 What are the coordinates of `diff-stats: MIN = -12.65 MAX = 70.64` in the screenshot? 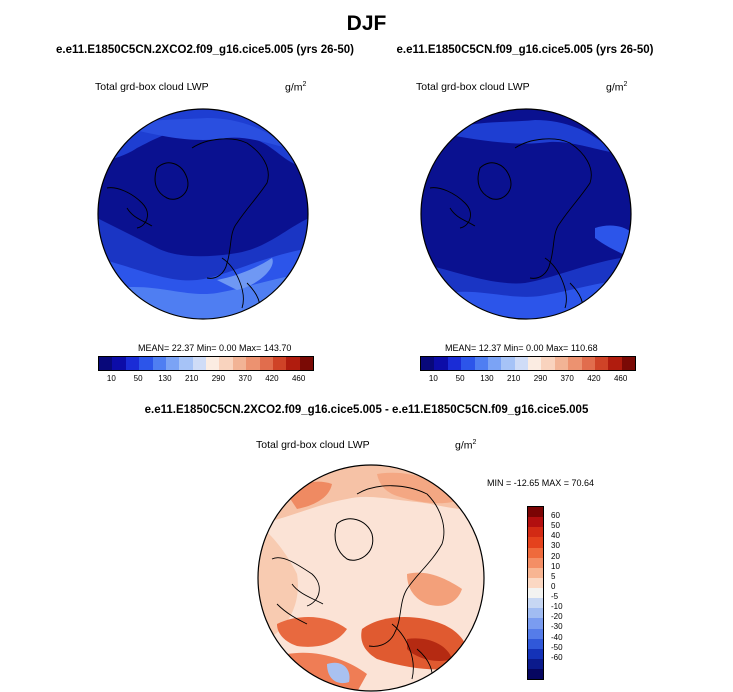 It's located at (541, 483).